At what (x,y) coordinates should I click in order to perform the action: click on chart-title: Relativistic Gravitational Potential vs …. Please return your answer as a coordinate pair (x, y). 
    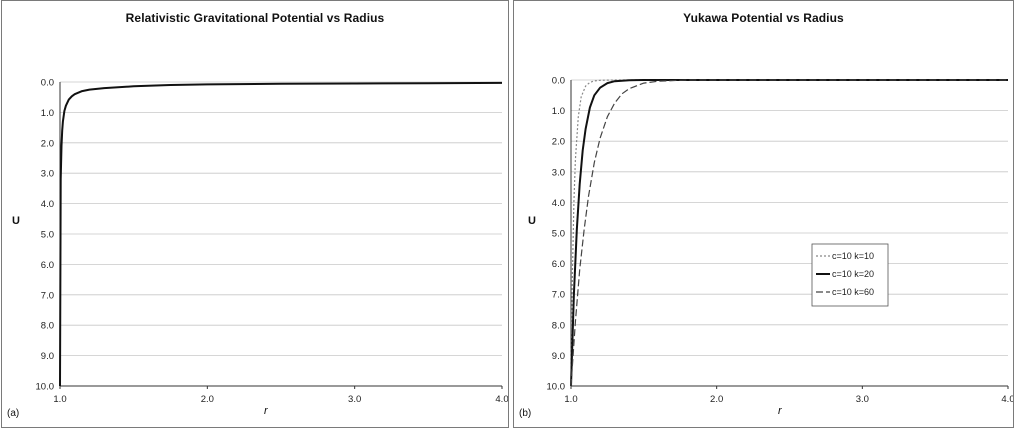
    Looking at the image, I should click on (255, 18).